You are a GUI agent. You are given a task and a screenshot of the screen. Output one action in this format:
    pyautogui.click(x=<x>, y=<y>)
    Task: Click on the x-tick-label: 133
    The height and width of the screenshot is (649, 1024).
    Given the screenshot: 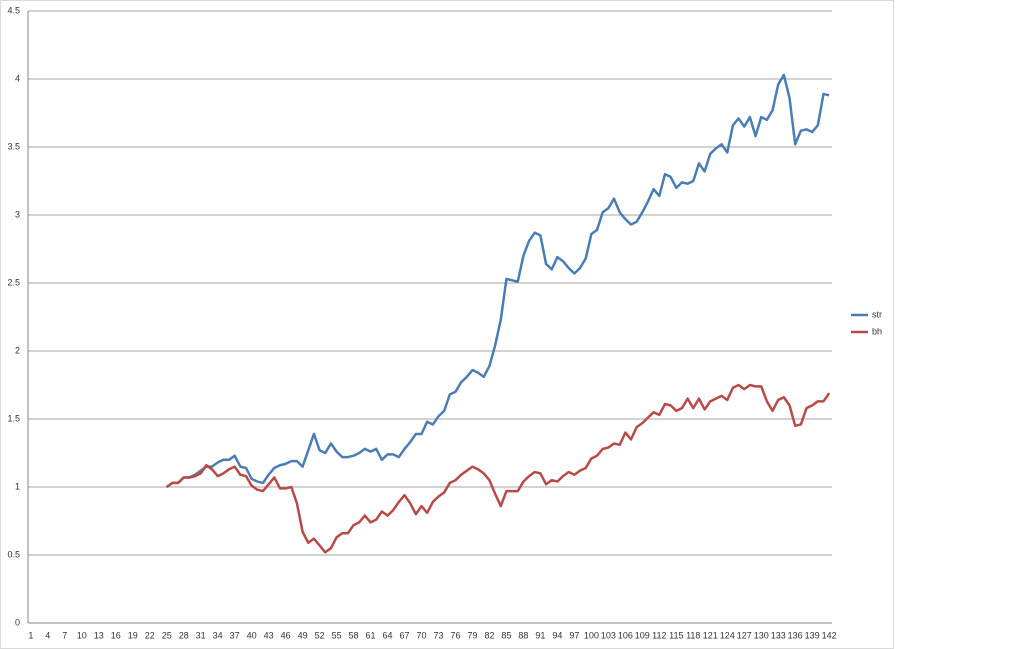 What is the action you would take?
    pyautogui.click(x=778, y=635)
    